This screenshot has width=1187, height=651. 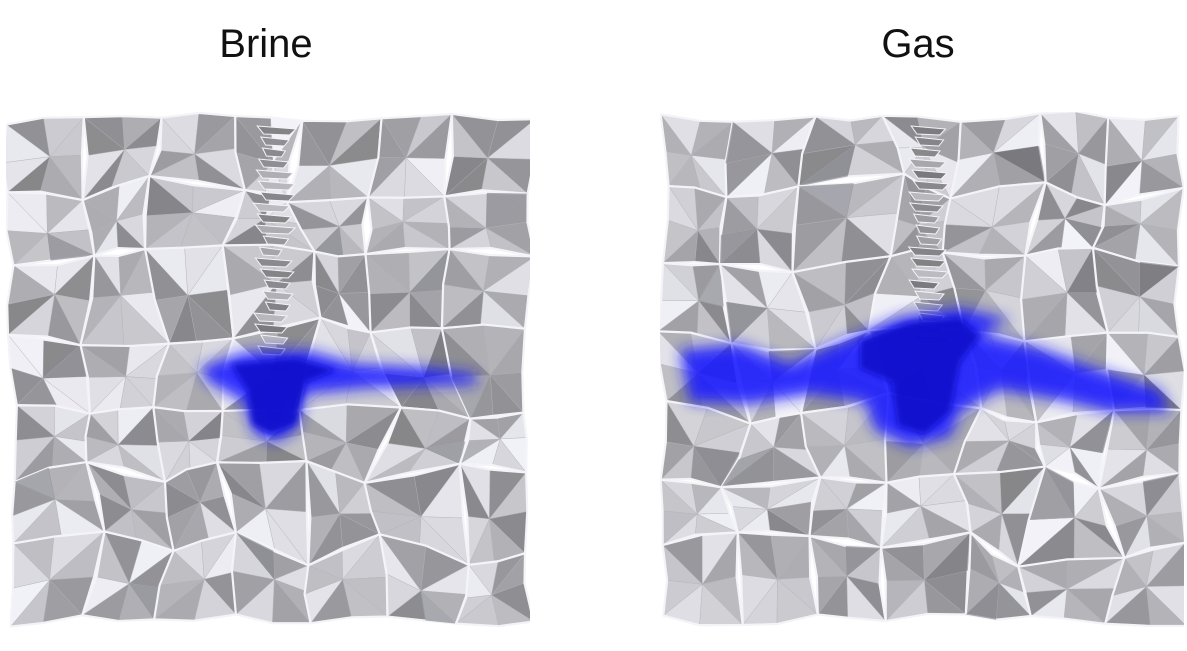 What do you see at coordinates (266, 44) in the screenshot?
I see `panel-title-brine: Brine` at bounding box center [266, 44].